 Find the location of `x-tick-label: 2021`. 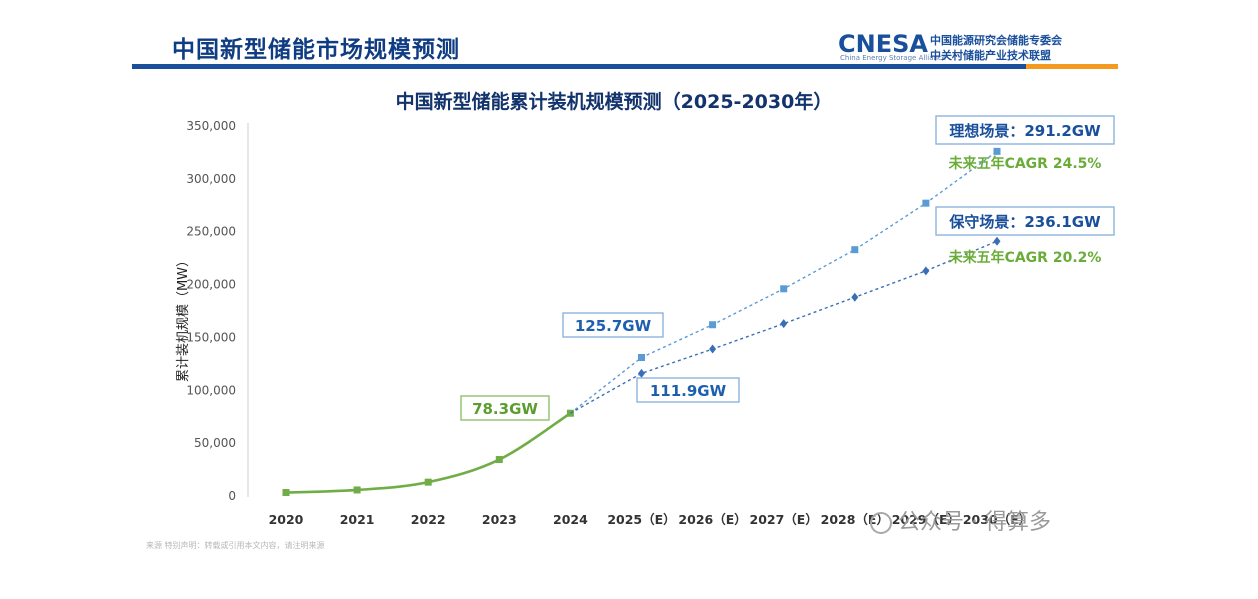

x-tick-label: 2021 is located at coordinates (357, 519).